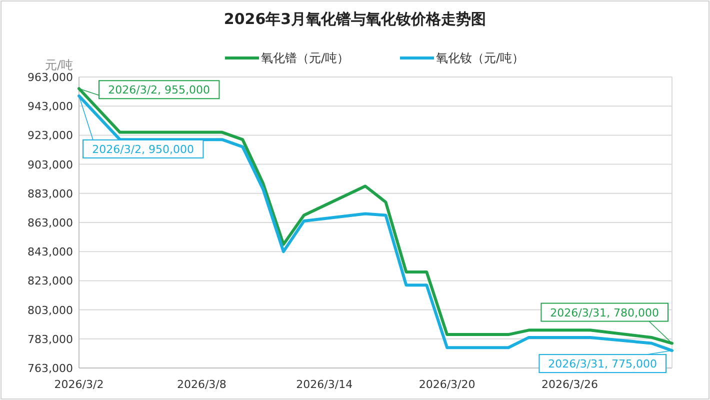 The height and width of the screenshot is (400, 710). Describe the element at coordinates (50, 165) in the screenshot. I see `y-tick-label: 903,000` at that location.